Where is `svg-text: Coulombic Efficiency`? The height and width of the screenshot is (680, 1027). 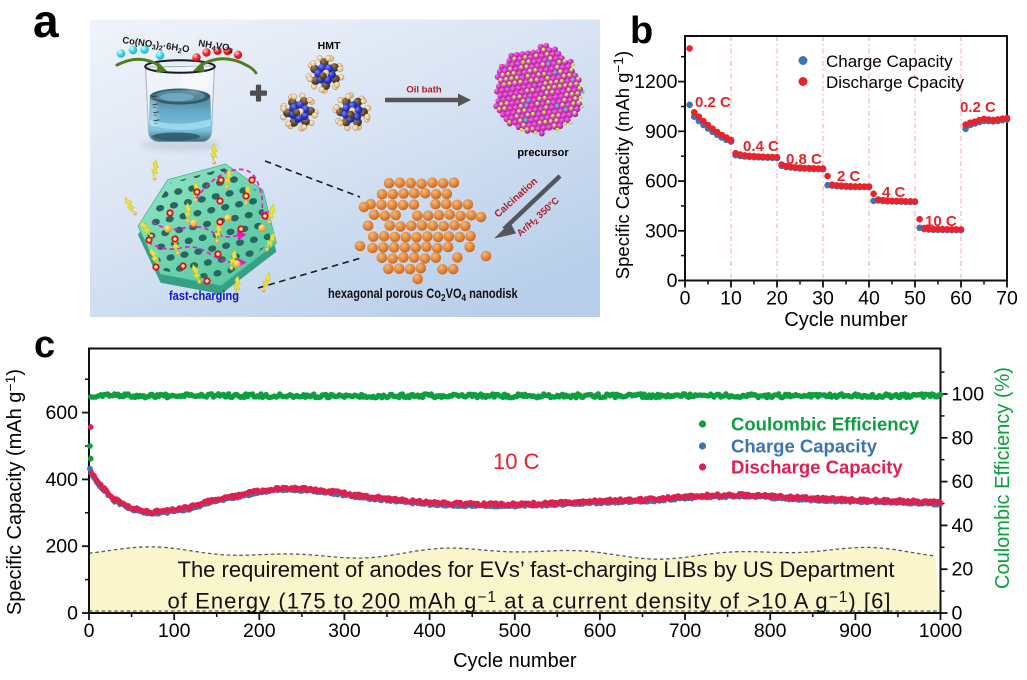 svg-text: Coulombic Efficiency is located at coordinates (825, 424).